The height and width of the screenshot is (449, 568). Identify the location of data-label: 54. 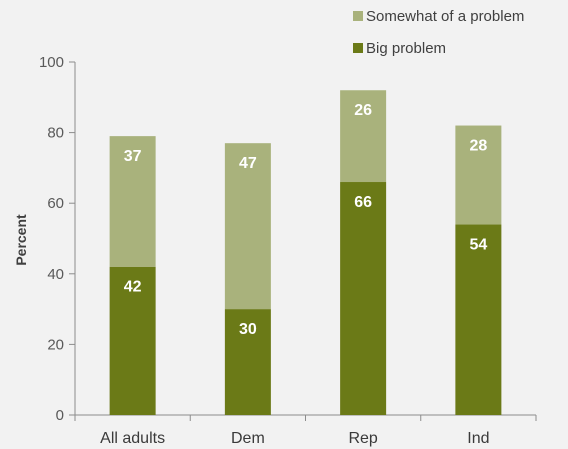
(478, 244).